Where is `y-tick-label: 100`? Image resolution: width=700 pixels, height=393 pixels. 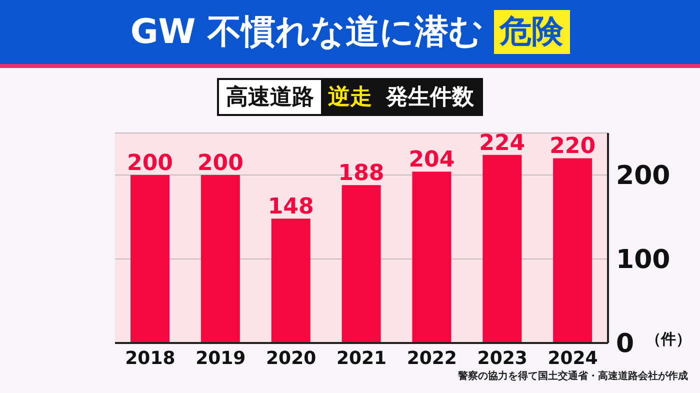 y-tick-label: 100 is located at coordinates (643, 260).